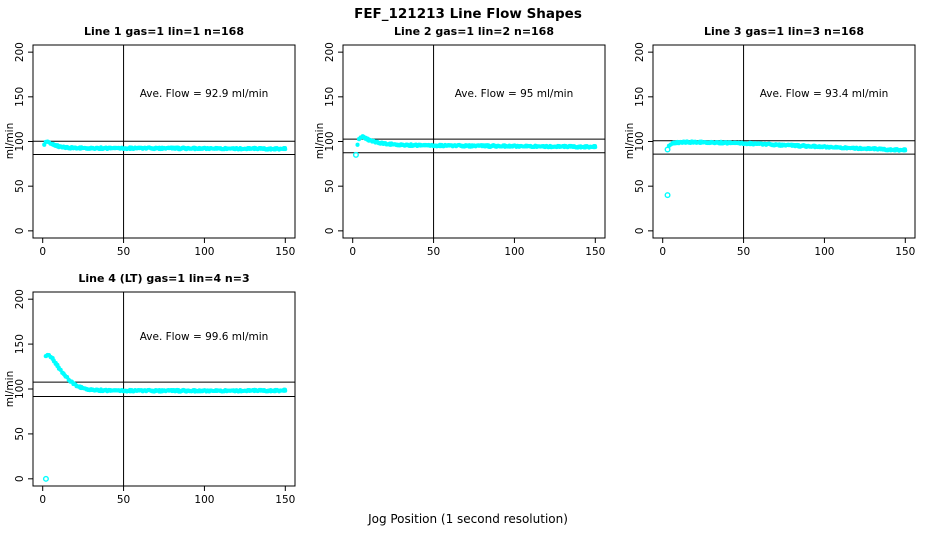 The height and width of the screenshot is (540, 936). I want to click on panel-2-annotation: Ave. Flow = 95 ml/min, so click(514, 94).